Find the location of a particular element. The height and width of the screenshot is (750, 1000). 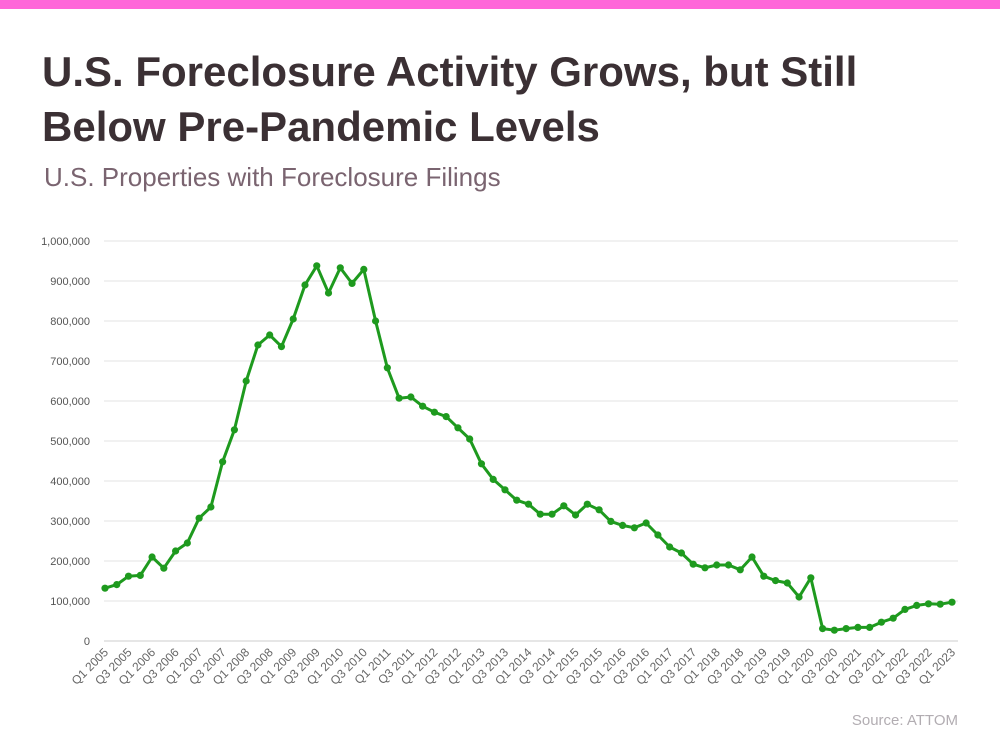

y-tick-label: 100,000 is located at coordinates (70, 602).